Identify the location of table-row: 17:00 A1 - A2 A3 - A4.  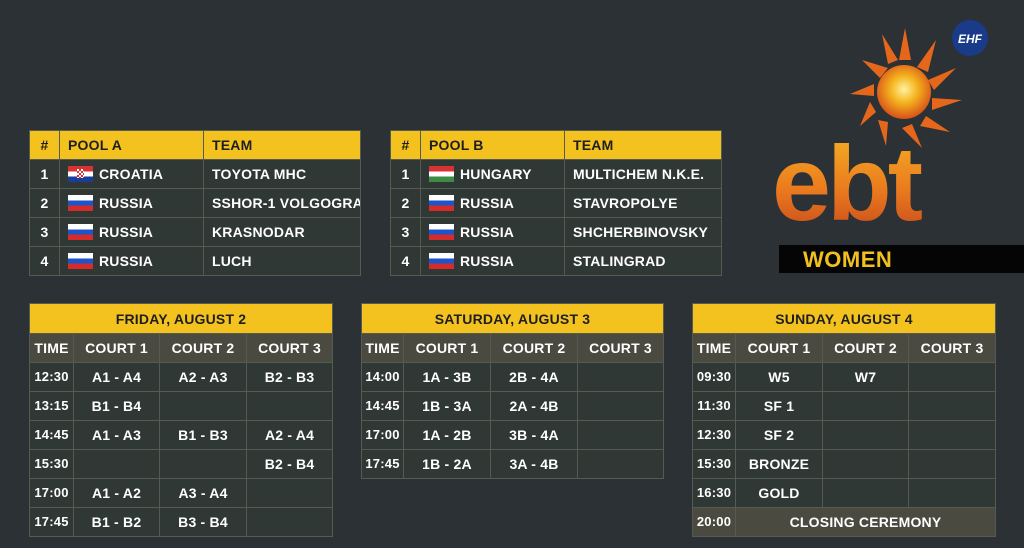
(181, 493).